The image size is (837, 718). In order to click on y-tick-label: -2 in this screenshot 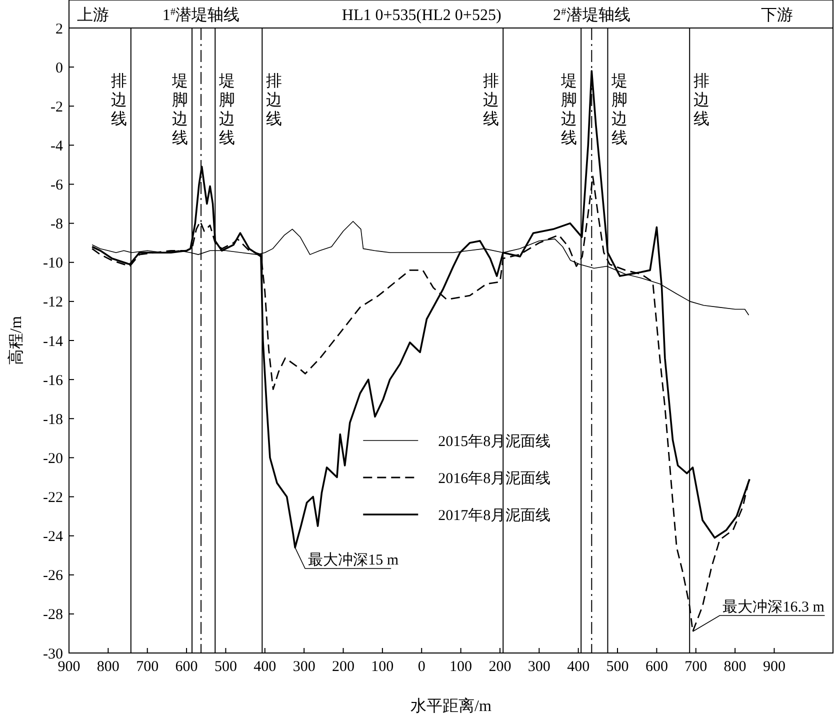, I will do `click(56, 107)`.